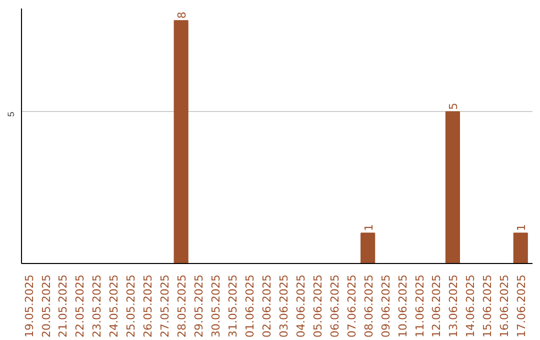 The width and height of the screenshot is (540, 340). Describe the element at coordinates (471, 306) in the screenshot. I see `x-tick-label: 14.06.2025` at that location.